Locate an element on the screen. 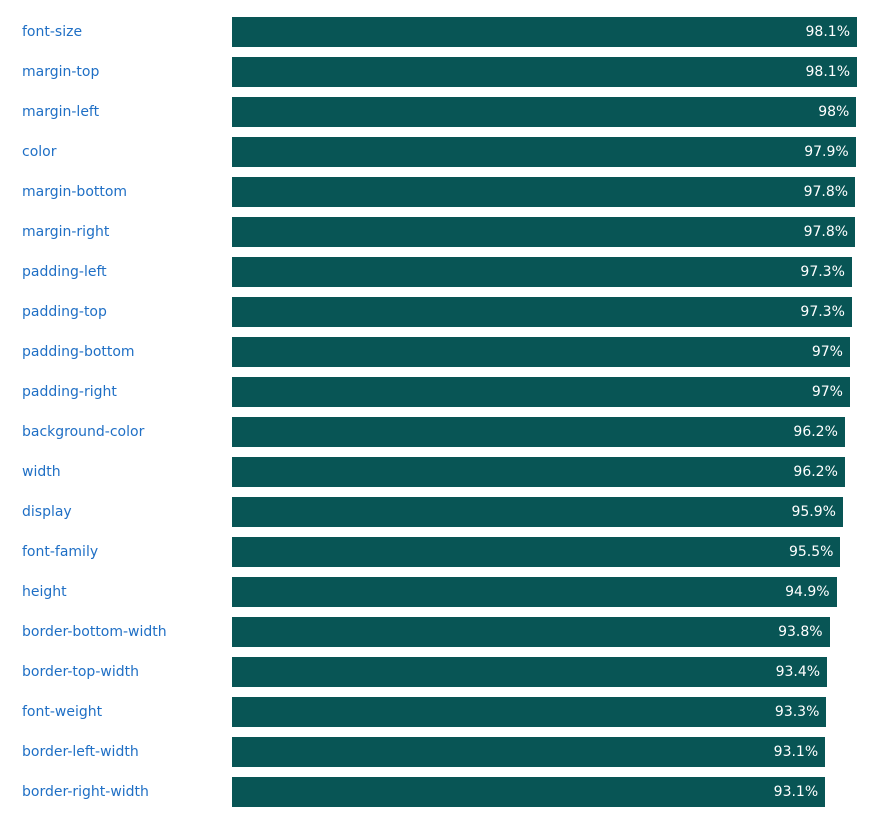 This screenshot has width=879, height=814. category-label: font-weight is located at coordinates (62, 712).